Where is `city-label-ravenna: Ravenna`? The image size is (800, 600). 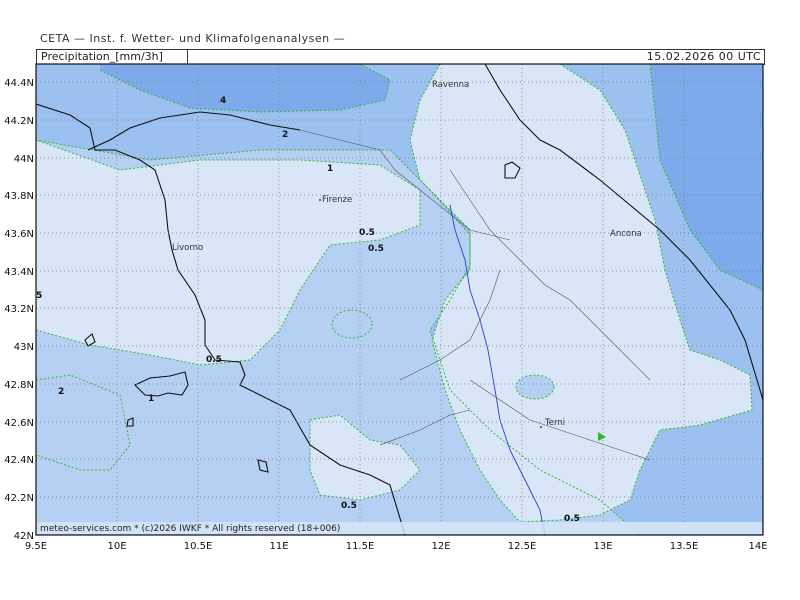 city-label-ravenna: Ravenna is located at coordinates (450, 85).